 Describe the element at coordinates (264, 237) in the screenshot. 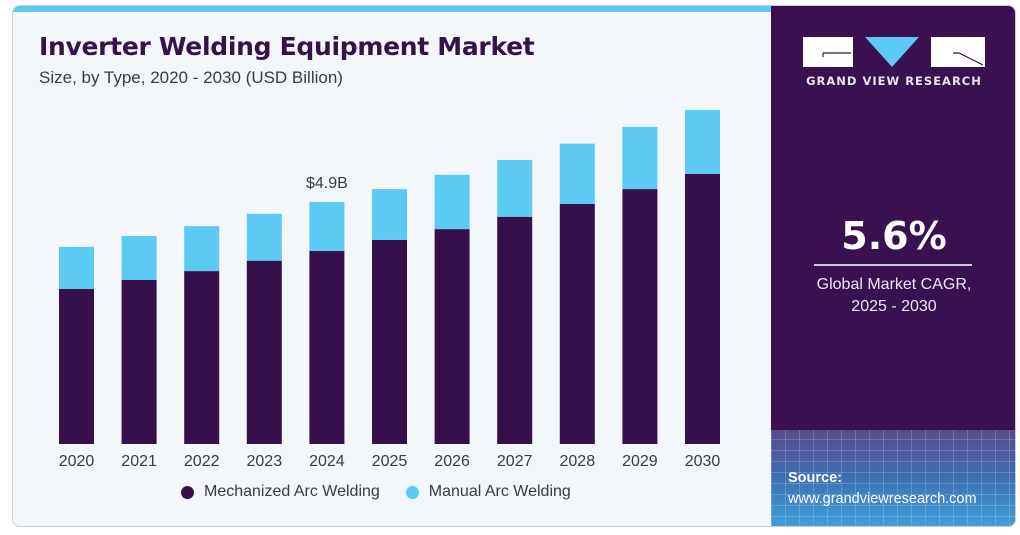

I see `bar-manual-2023` at that location.